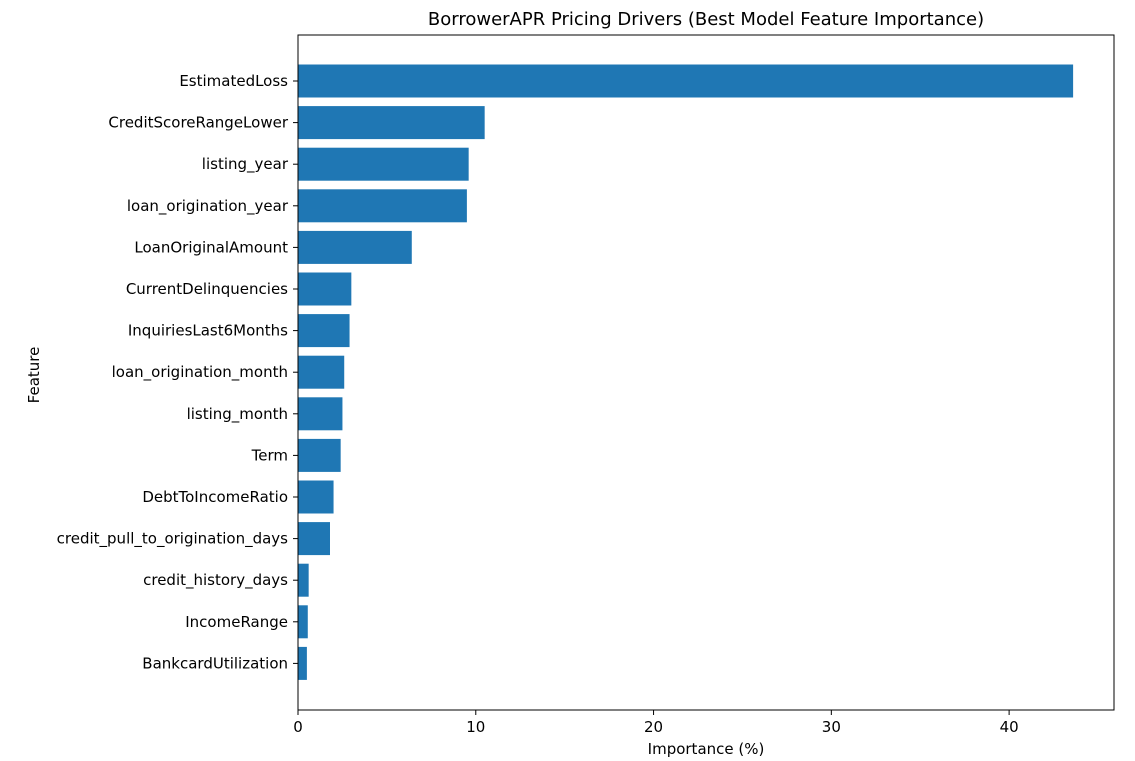 The width and height of the screenshot is (1135, 761). I want to click on bar-Term, so click(319, 455).